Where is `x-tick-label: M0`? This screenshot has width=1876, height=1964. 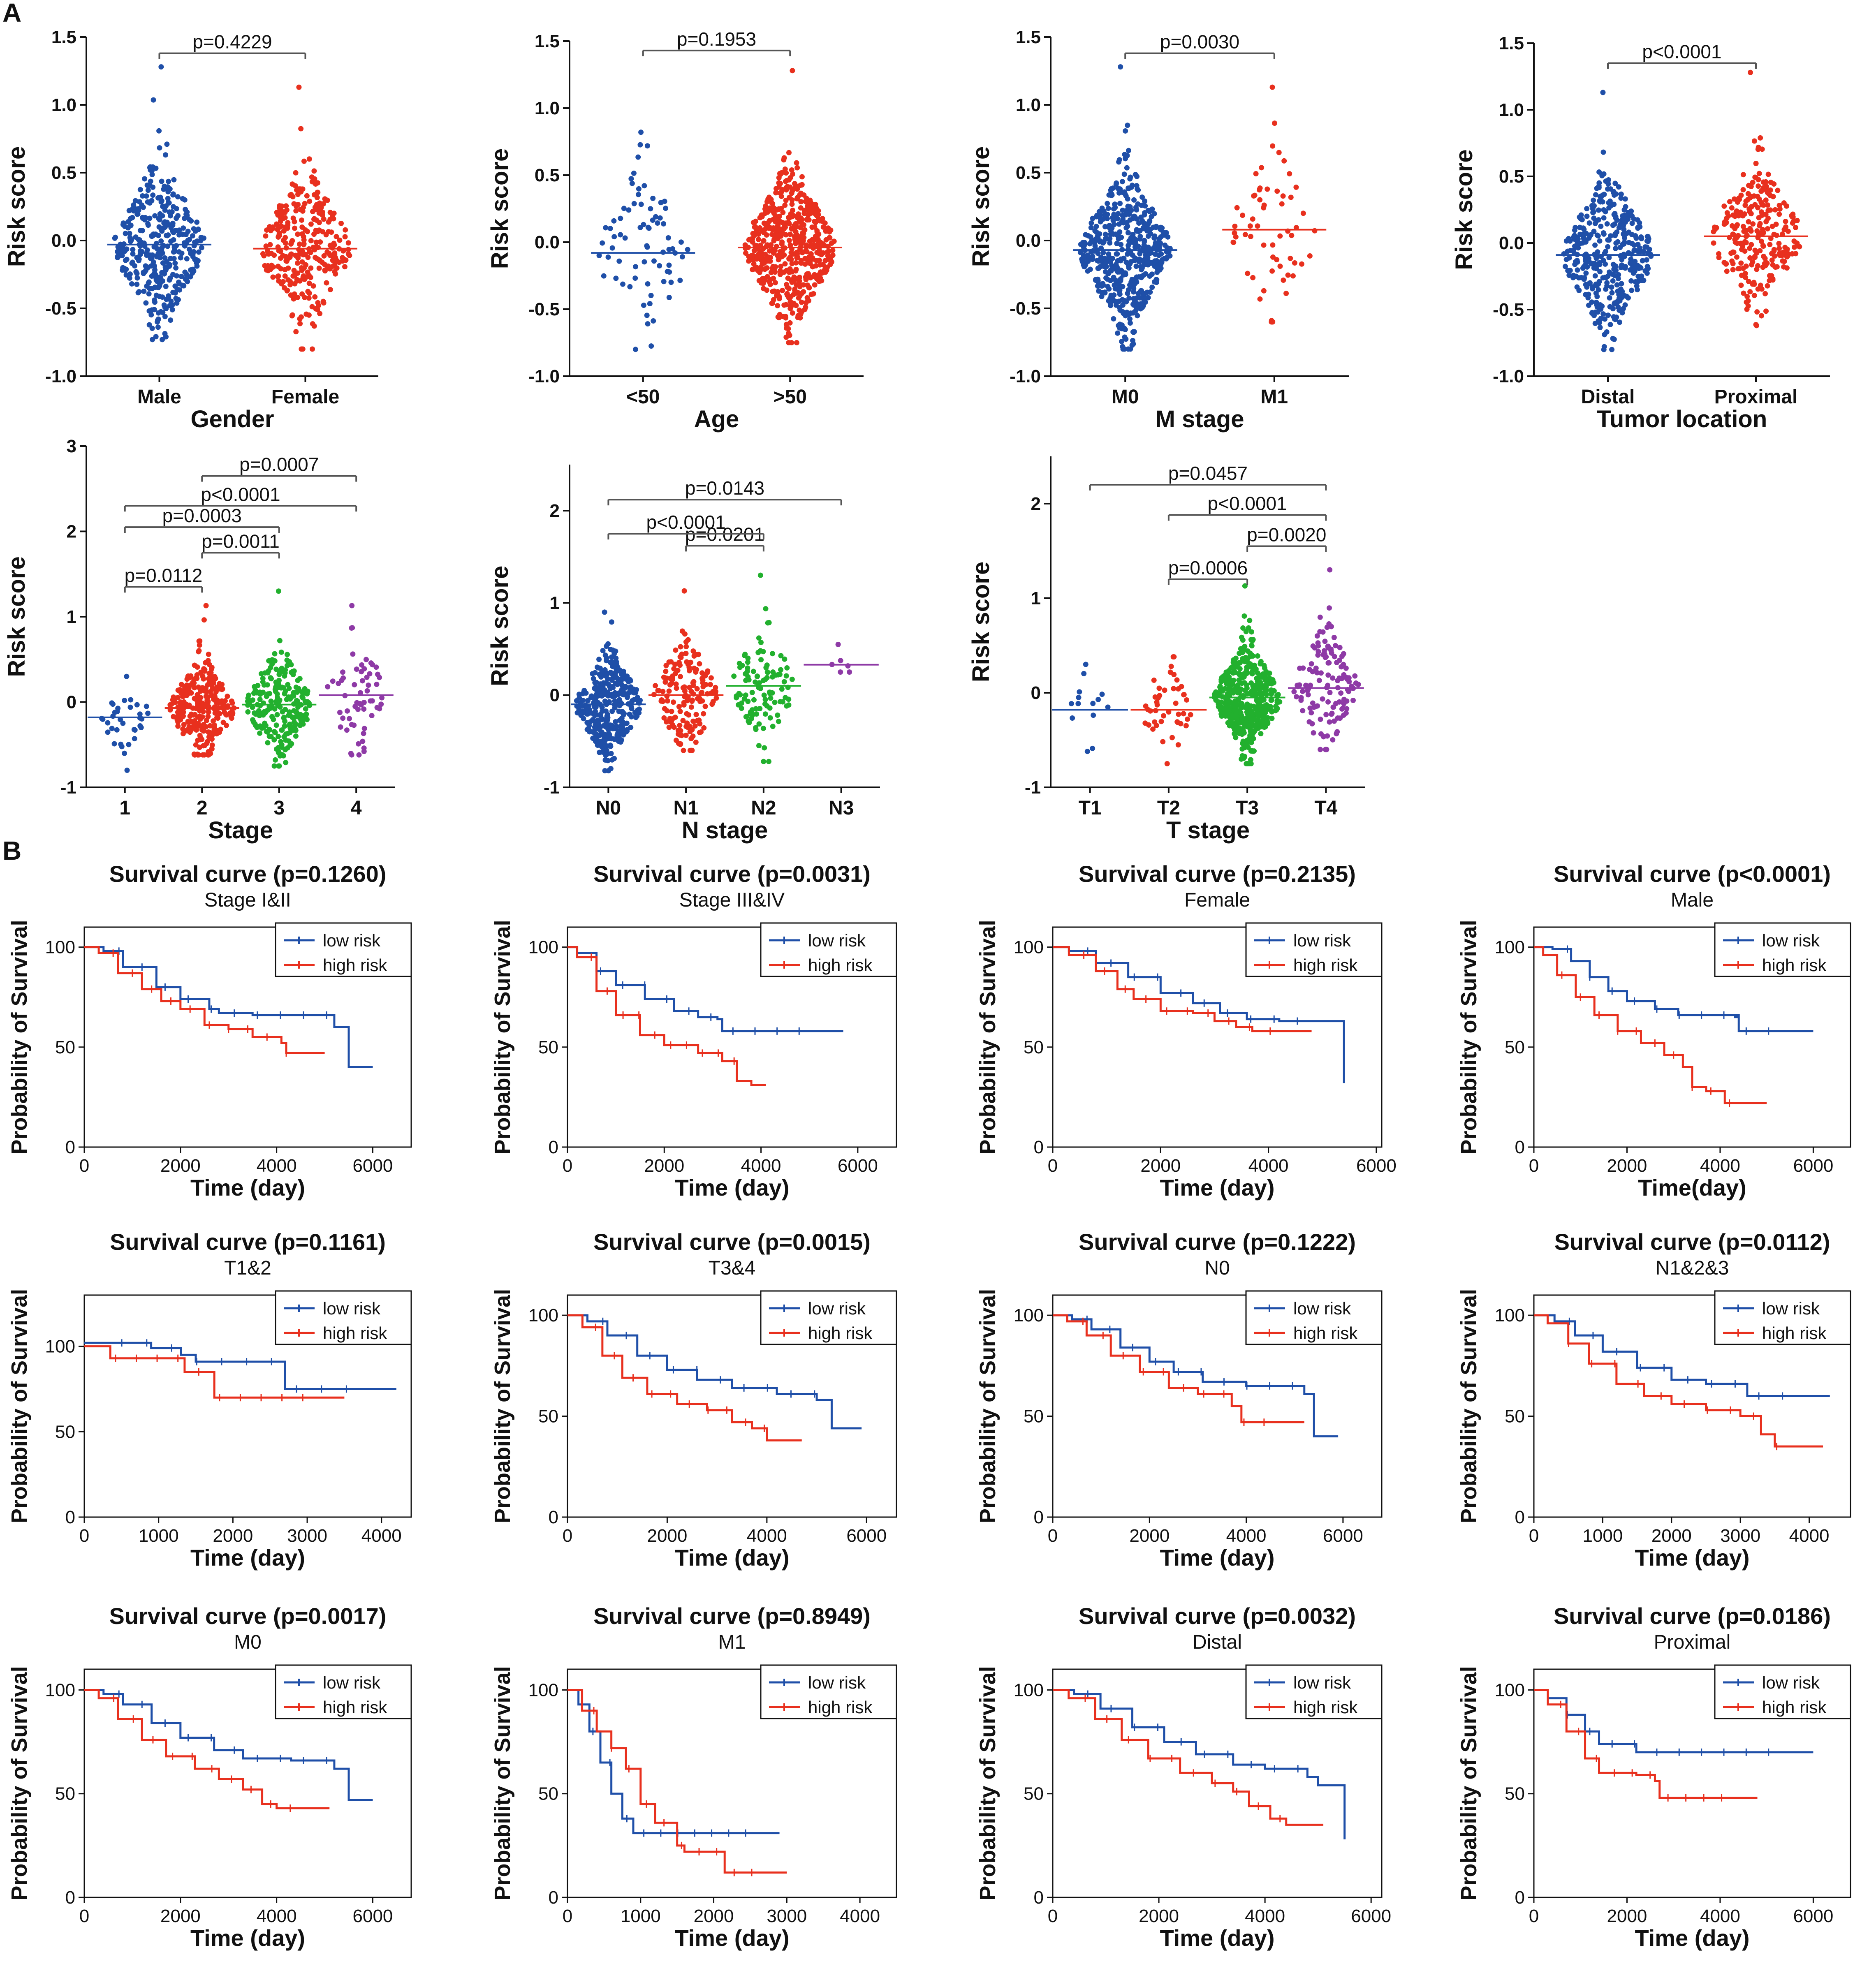 x-tick-label: M0 is located at coordinates (1125, 397).